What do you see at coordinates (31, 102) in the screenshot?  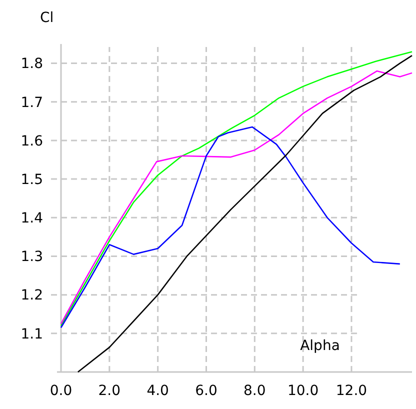 I see `y-tick-label: 1.7` at bounding box center [31, 102].